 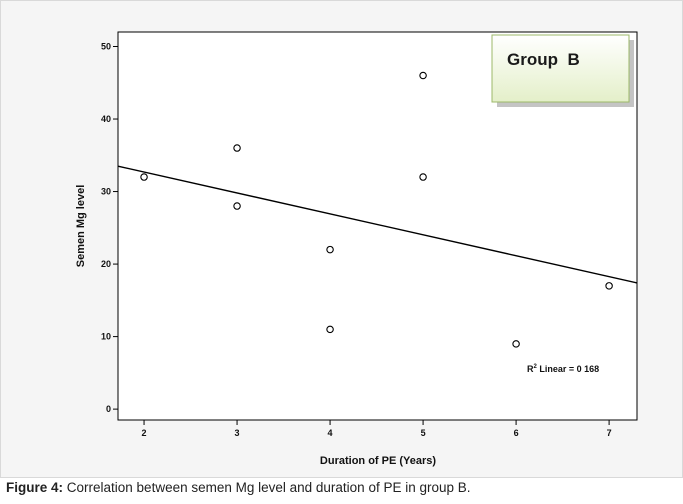 What do you see at coordinates (106, 337) in the screenshot?
I see `y-tick-label: 10` at bounding box center [106, 337].